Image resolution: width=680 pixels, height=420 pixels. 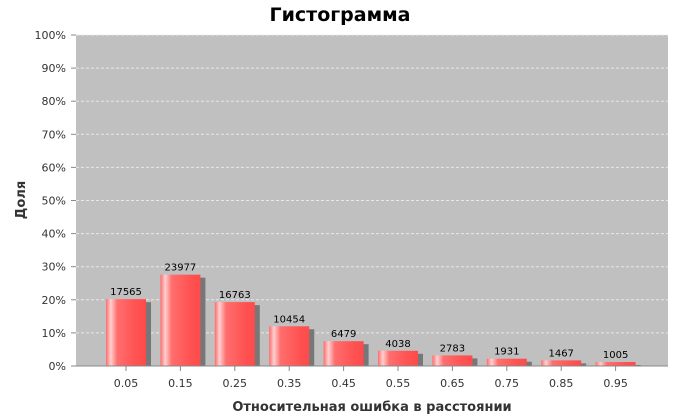 I want to click on x-tick-label: 0.35, so click(x=289, y=383).